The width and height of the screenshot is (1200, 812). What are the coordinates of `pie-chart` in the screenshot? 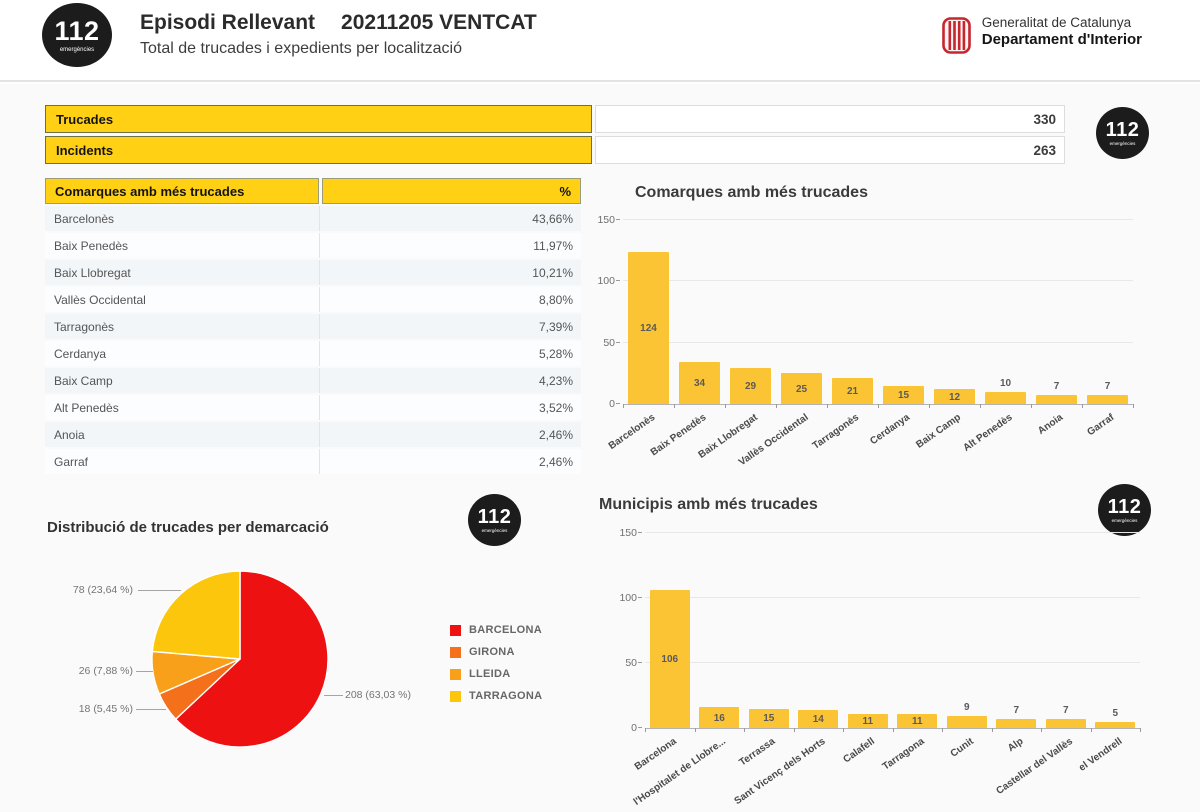 It's located at (240, 659).